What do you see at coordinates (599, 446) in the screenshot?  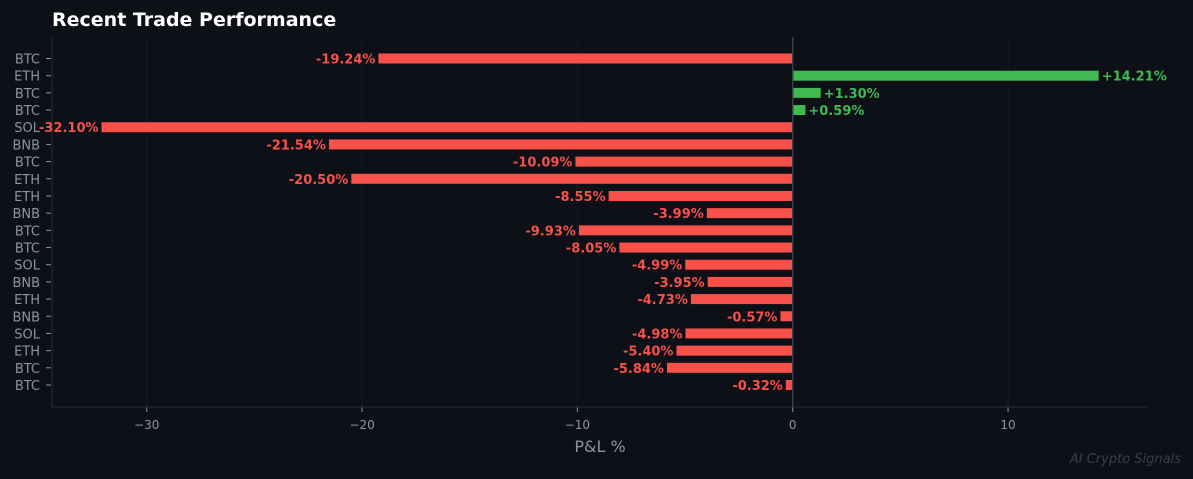 I see `x-axis-label: P&L %` at bounding box center [599, 446].